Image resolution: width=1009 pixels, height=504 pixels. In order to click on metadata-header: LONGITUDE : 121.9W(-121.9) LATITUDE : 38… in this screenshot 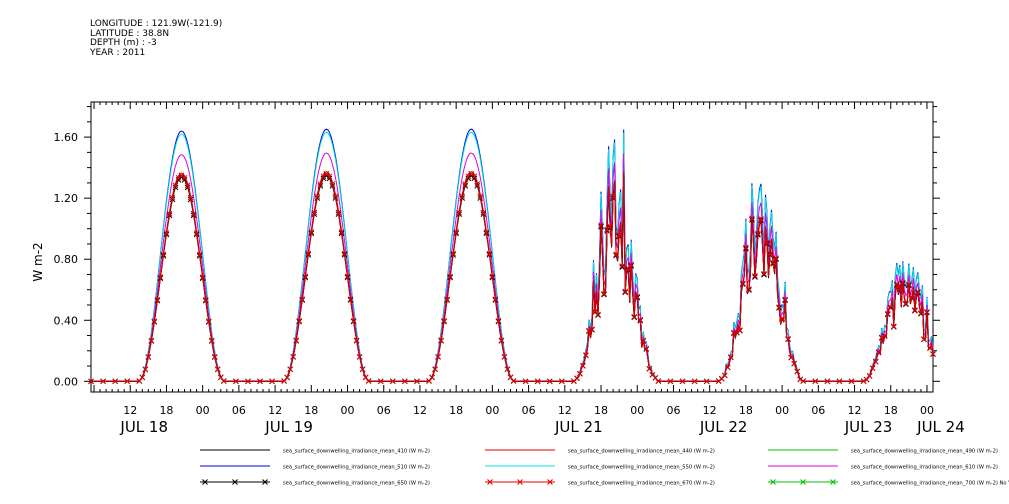, I will do `click(156, 38)`.